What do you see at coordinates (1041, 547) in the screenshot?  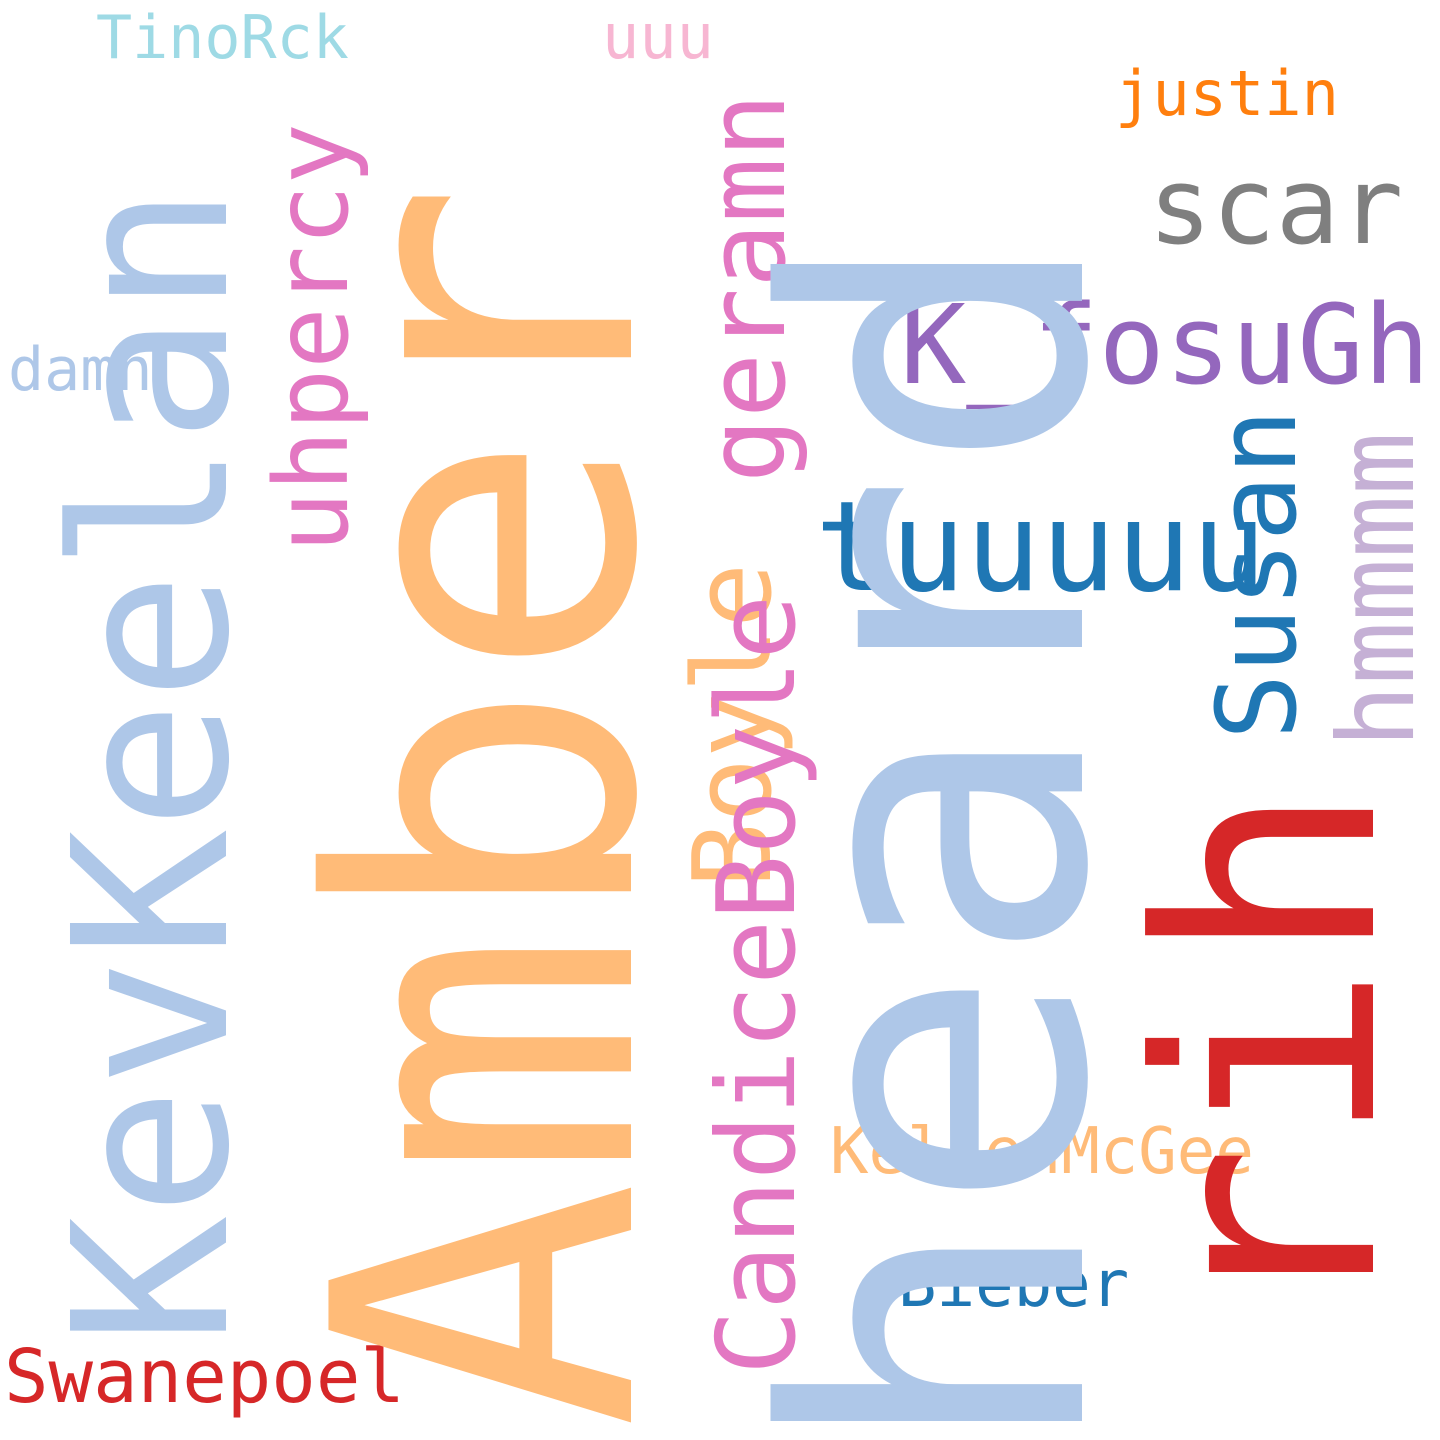 I see `word-tuuuuu: tuuuuu` at bounding box center [1041, 547].